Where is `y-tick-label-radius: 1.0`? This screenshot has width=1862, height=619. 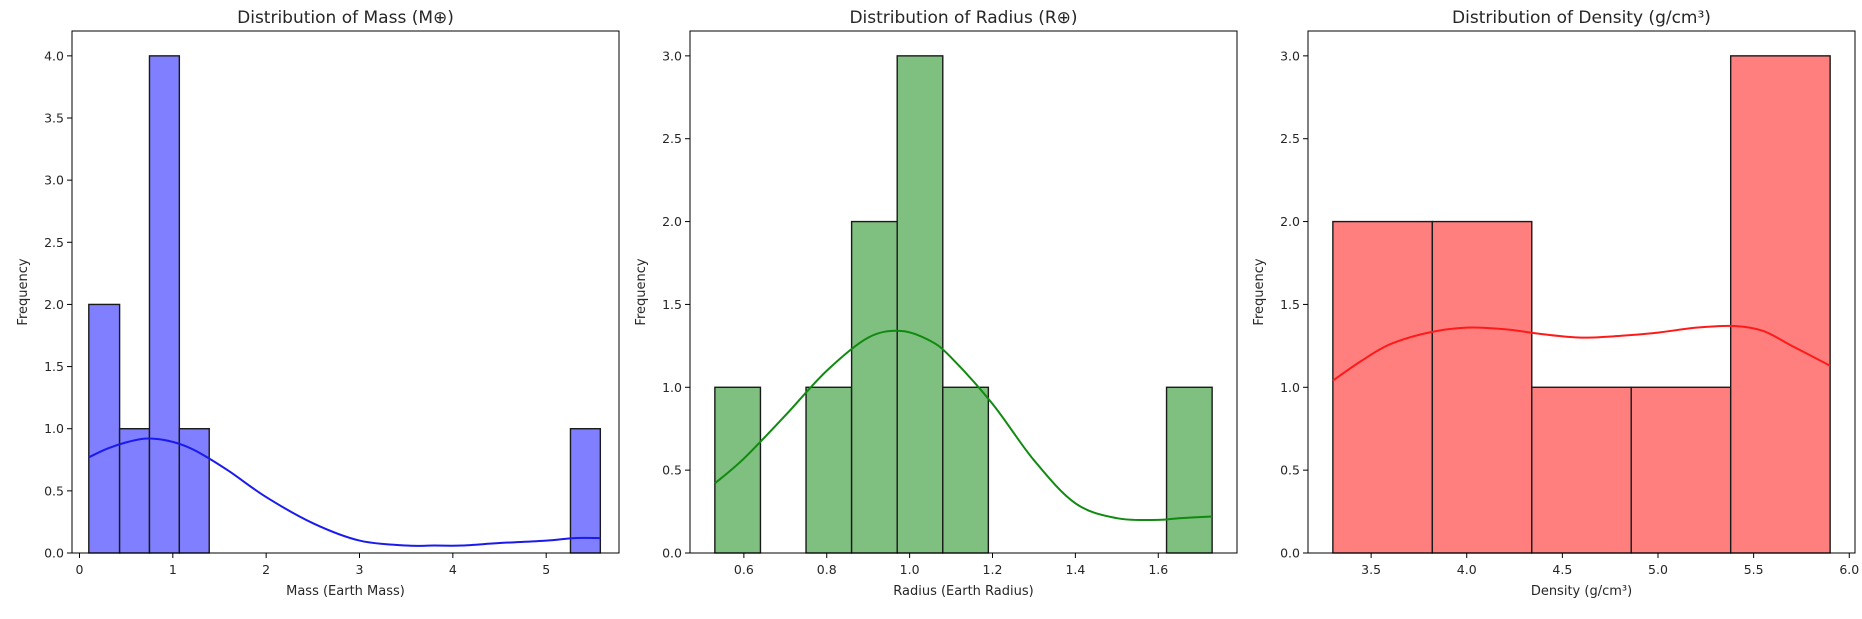
y-tick-label-radius: 1.0 is located at coordinates (672, 387).